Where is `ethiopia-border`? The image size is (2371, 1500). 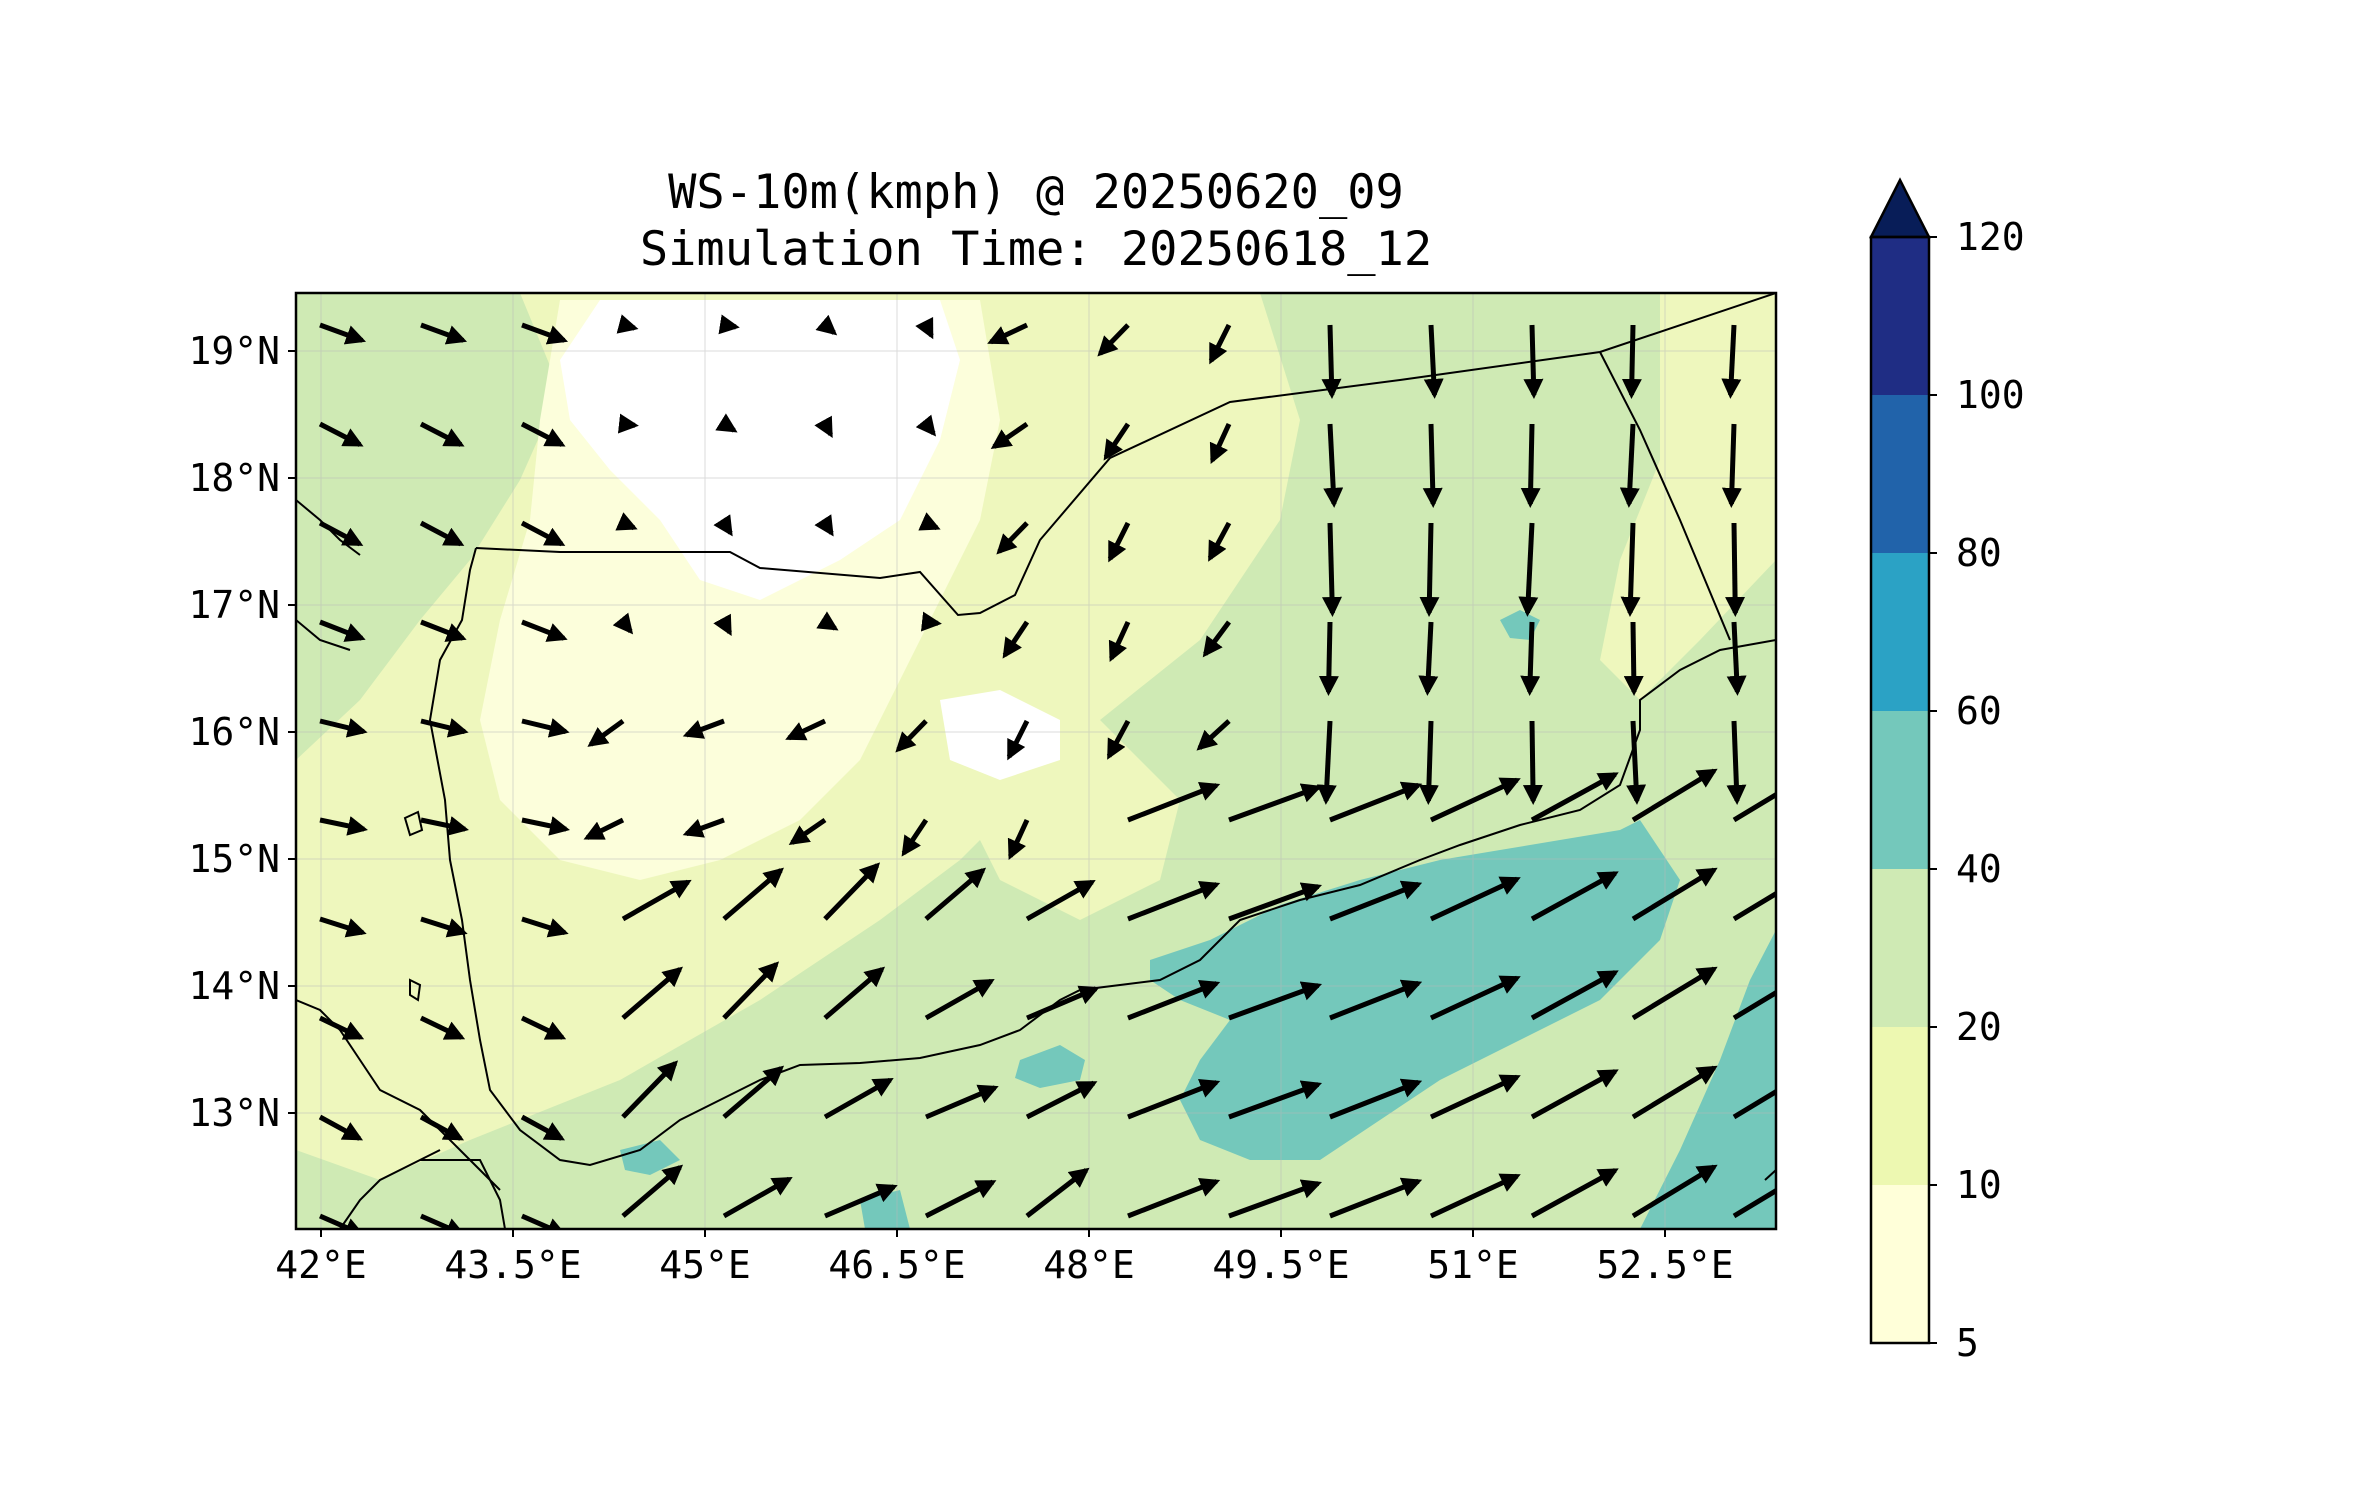 ethiopia-border is located at coordinates (463, 1194).